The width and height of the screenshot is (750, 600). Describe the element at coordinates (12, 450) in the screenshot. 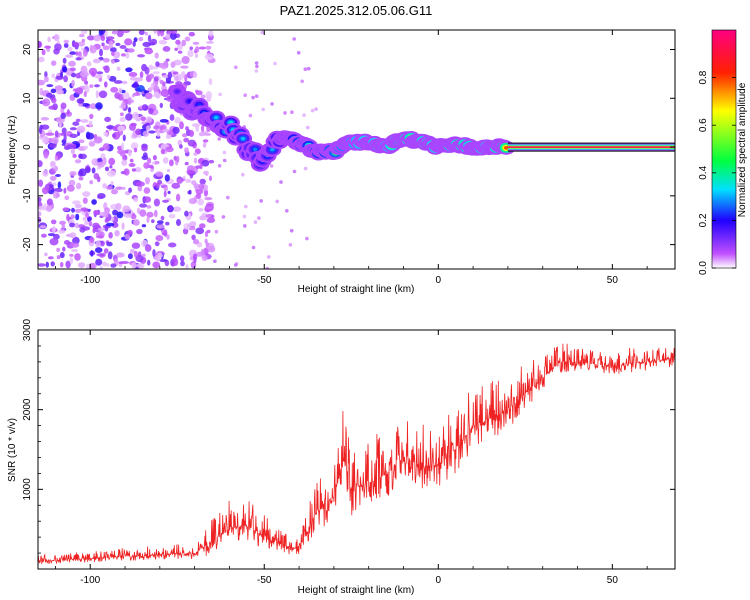

I see `snr-y-label: SNR (10 * v/v)` at that location.